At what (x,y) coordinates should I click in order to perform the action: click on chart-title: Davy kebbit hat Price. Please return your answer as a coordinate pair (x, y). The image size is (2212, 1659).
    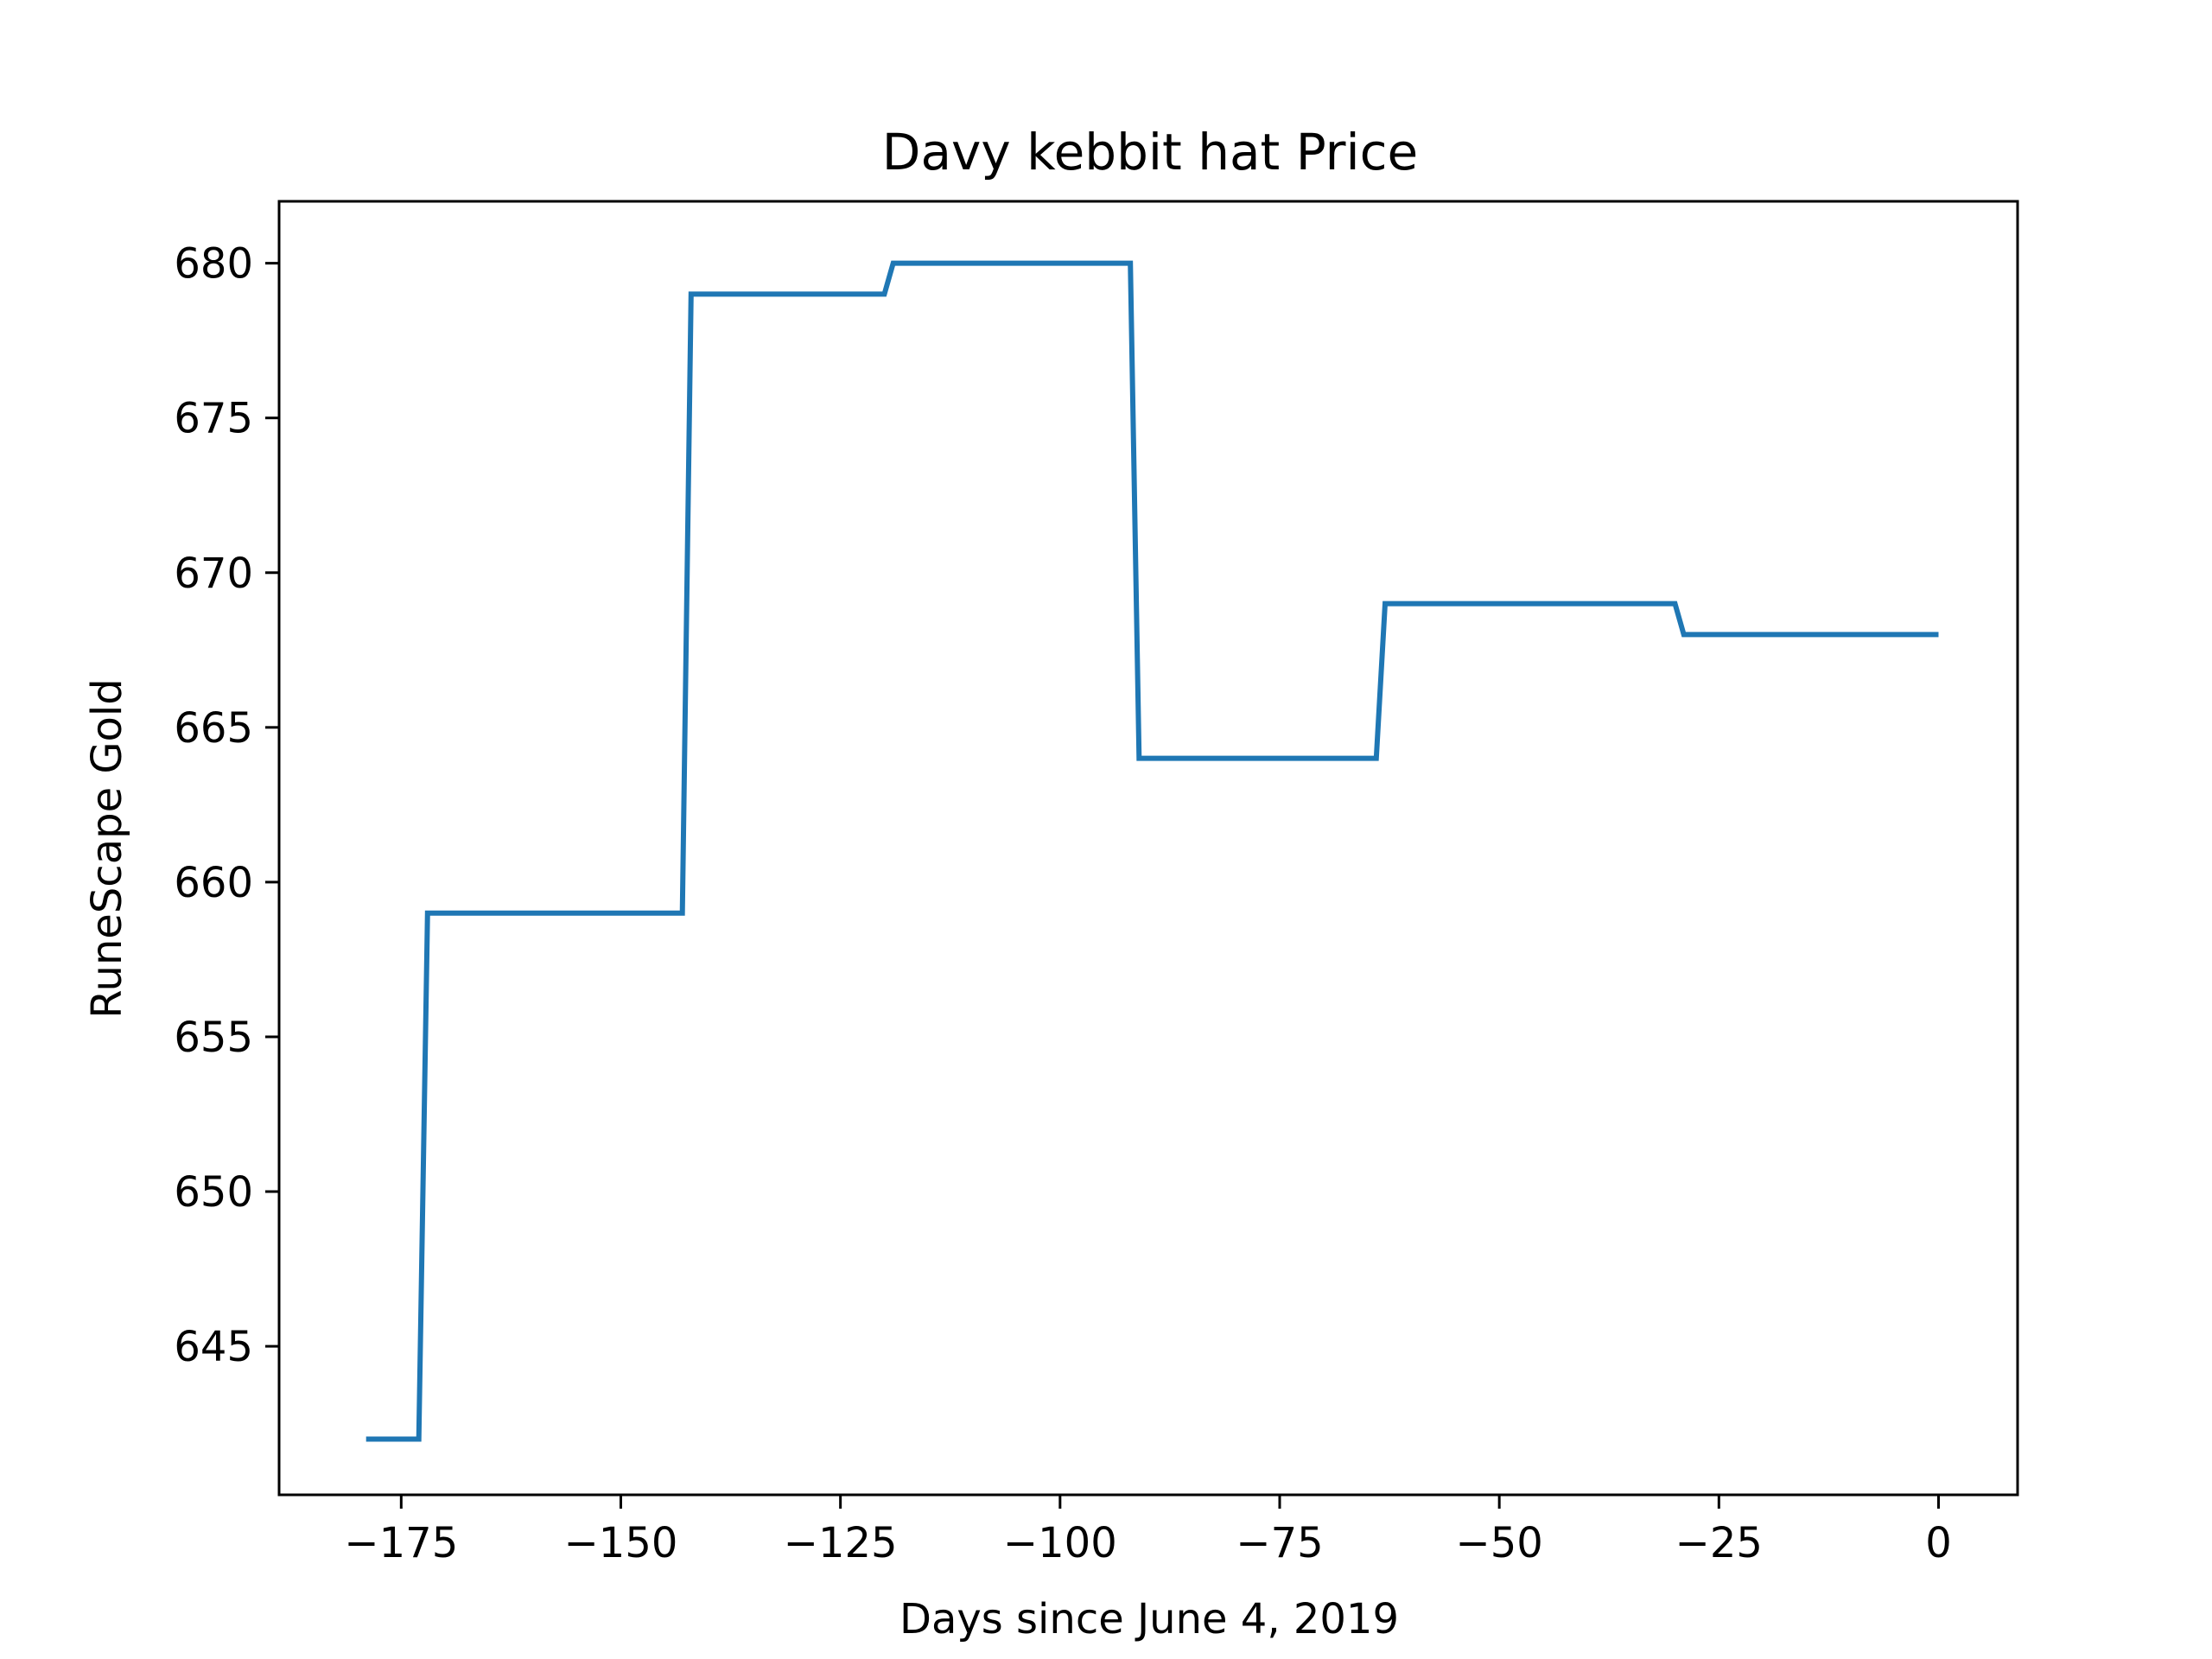
    Looking at the image, I should click on (1150, 152).